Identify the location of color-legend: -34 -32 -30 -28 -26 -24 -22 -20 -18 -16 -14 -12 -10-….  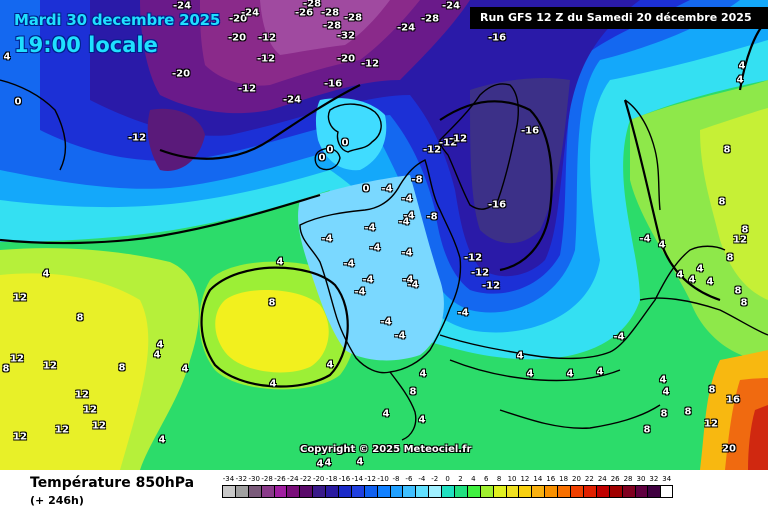
(448, 486).